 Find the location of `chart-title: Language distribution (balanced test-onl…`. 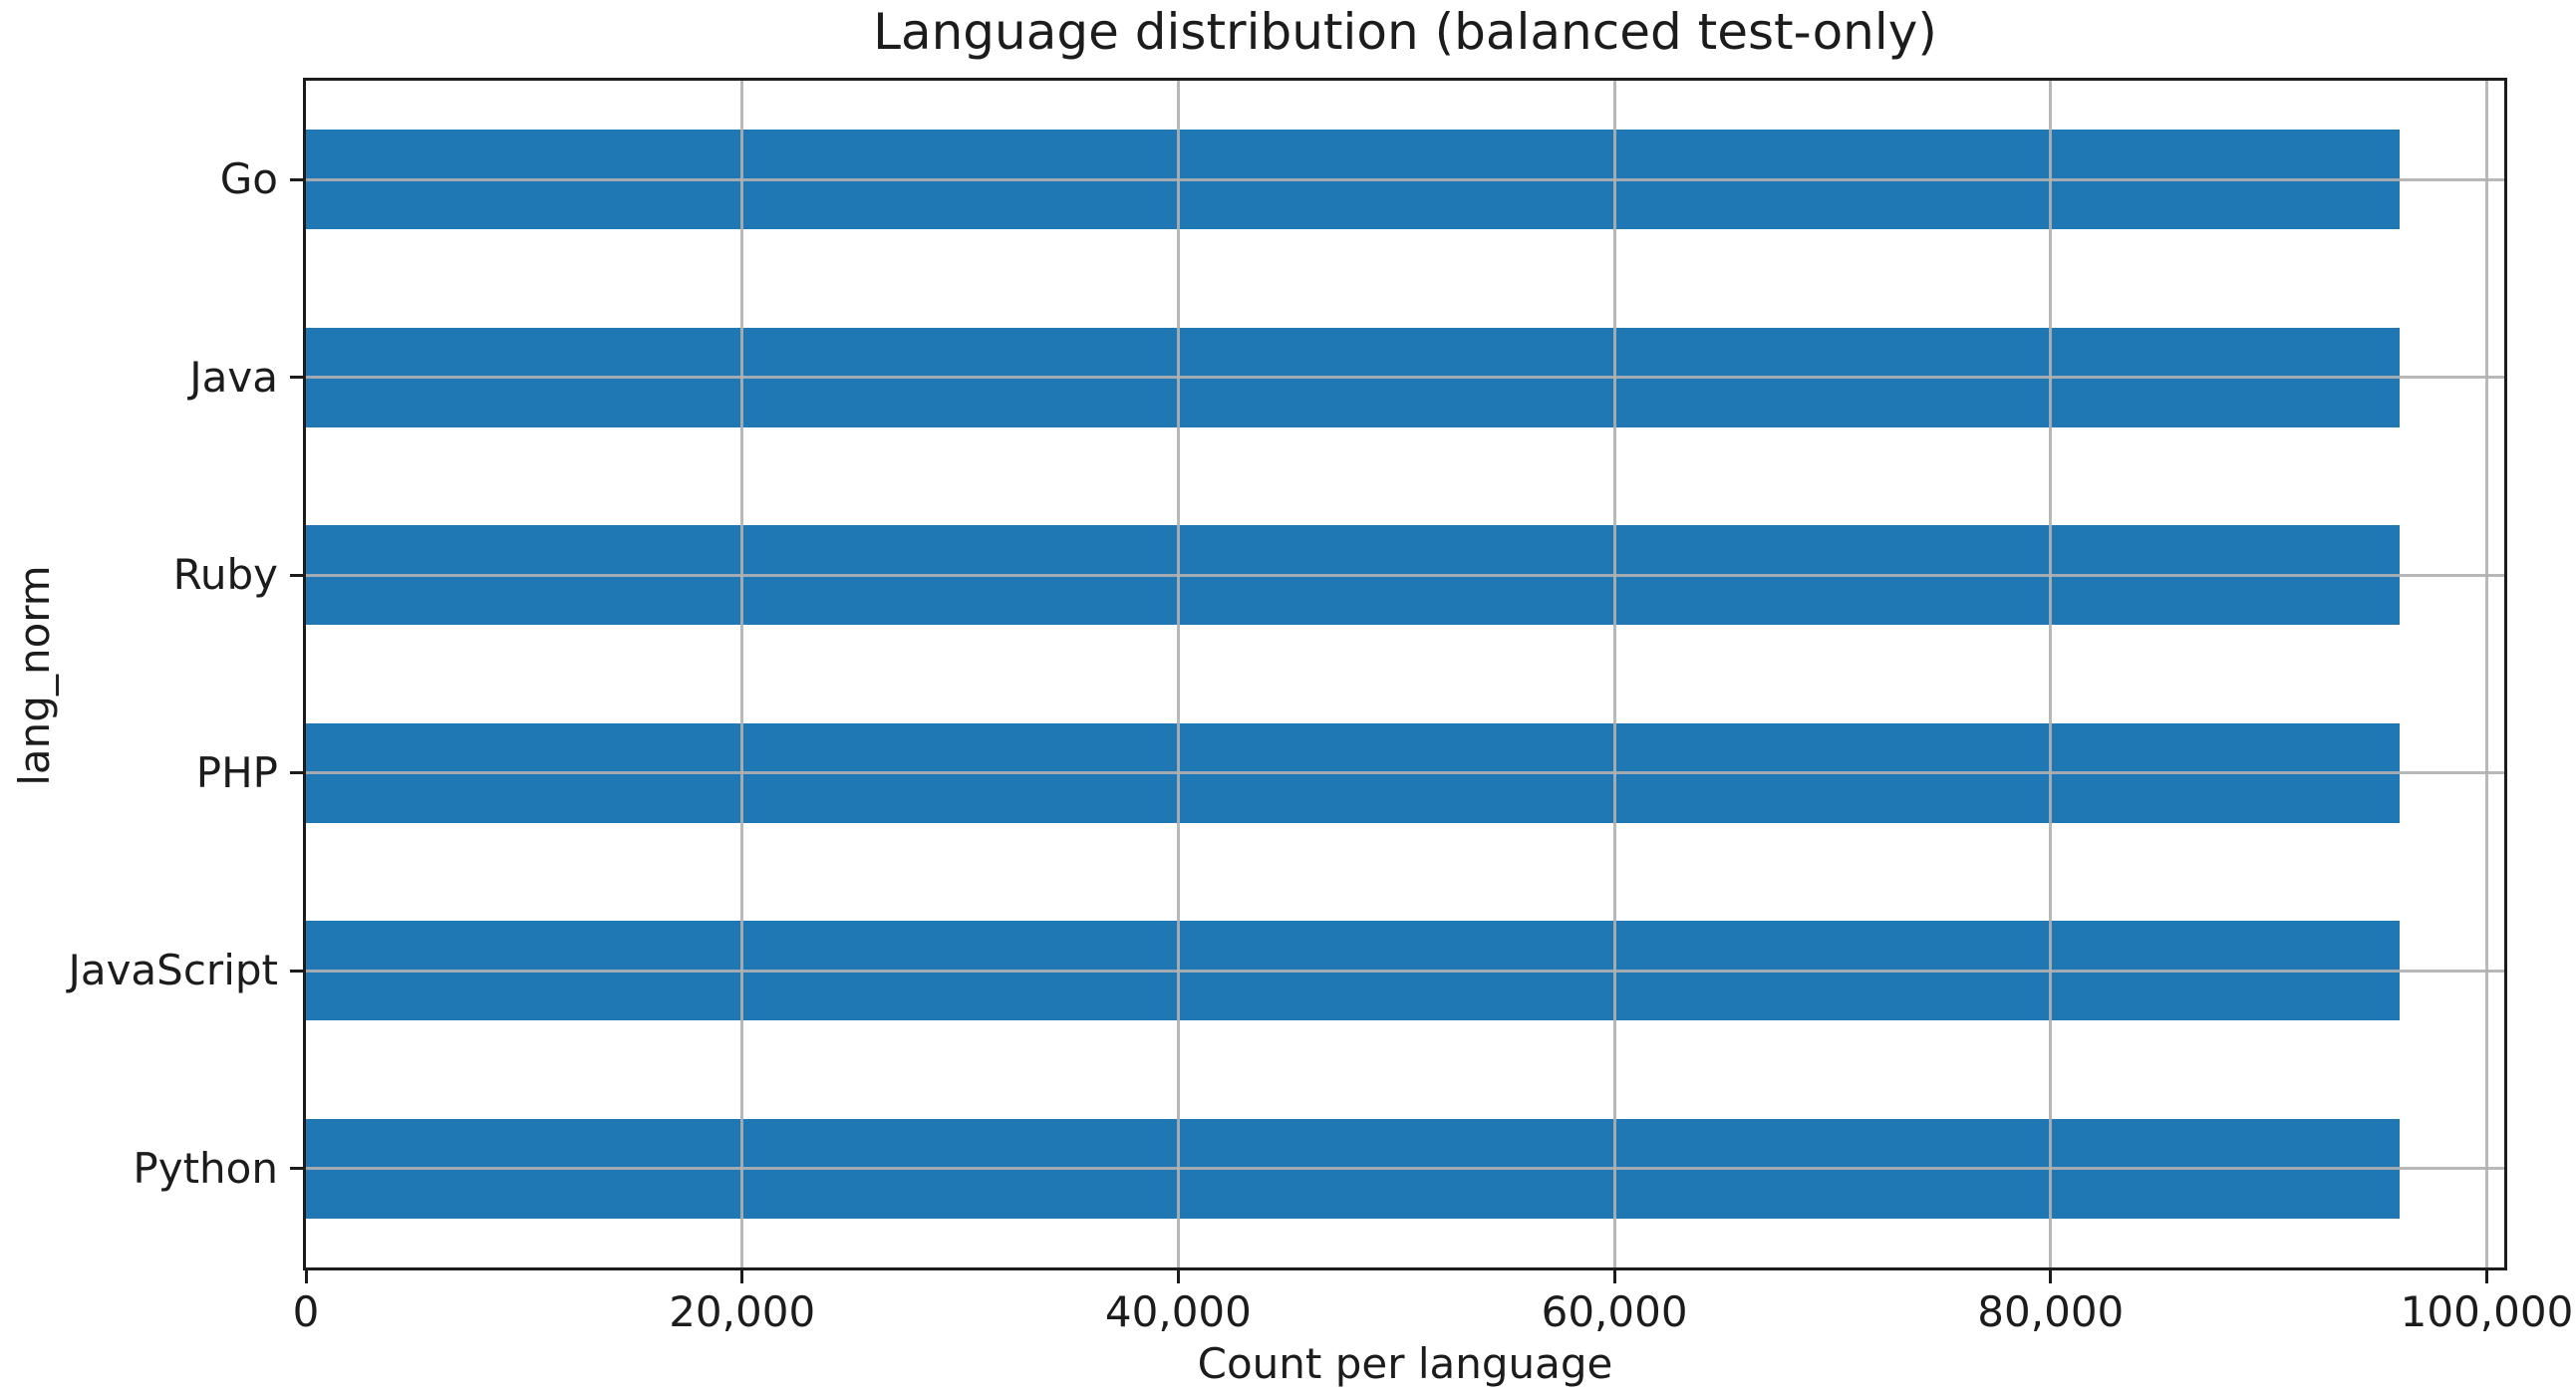

chart-title: Language distribution (balanced test-onl… is located at coordinates (1405, 32).